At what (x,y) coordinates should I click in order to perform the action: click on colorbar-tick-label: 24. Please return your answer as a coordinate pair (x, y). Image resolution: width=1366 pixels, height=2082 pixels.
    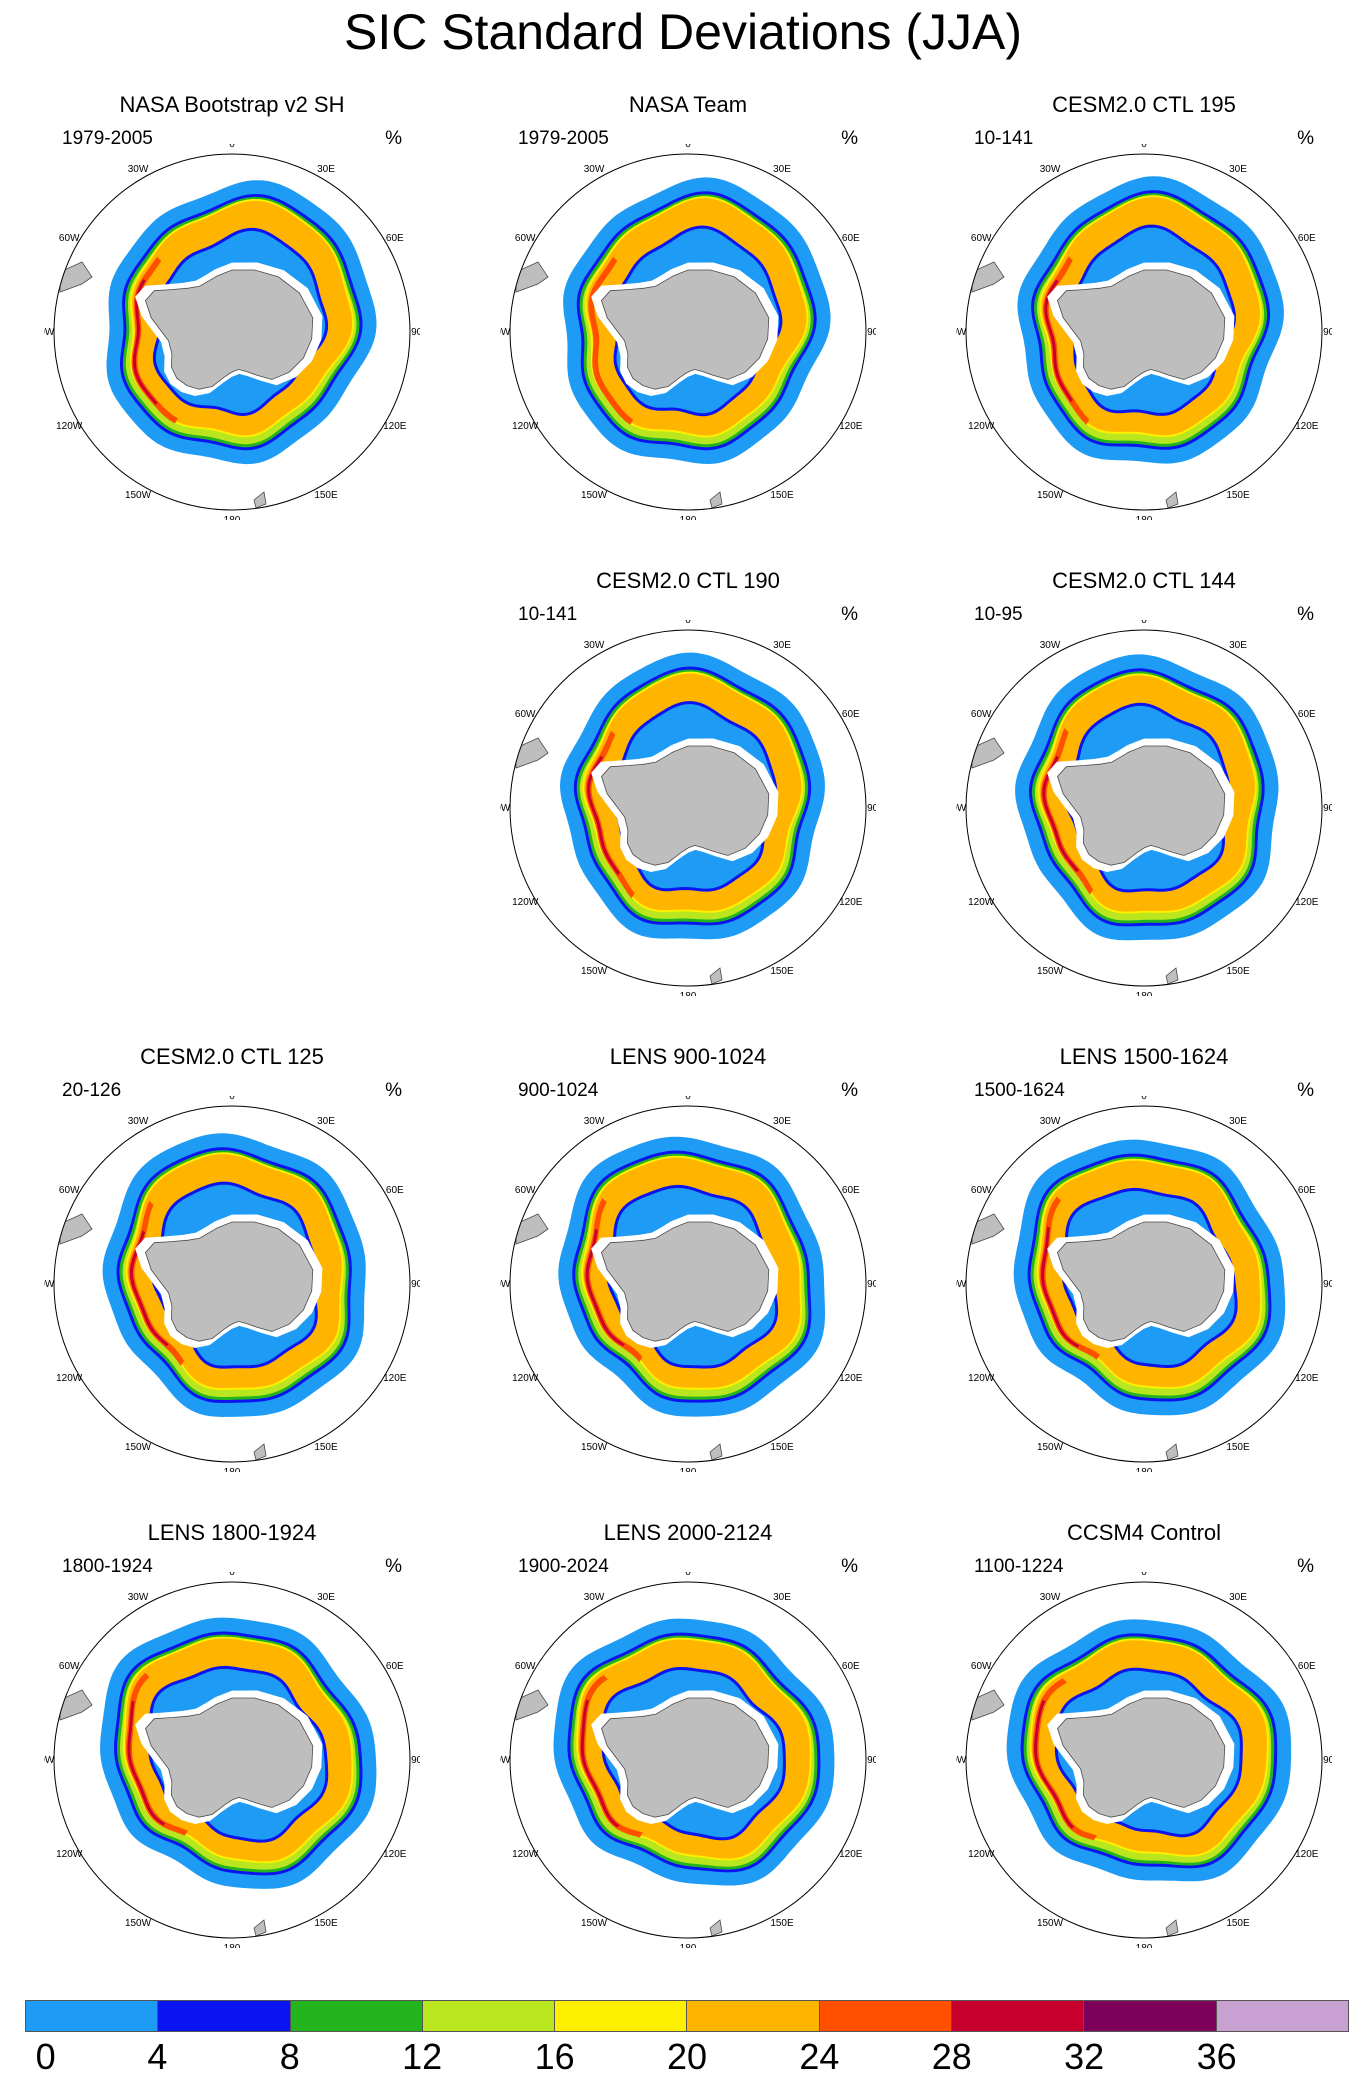
    Looking at the image, I should click on (819, 2056).